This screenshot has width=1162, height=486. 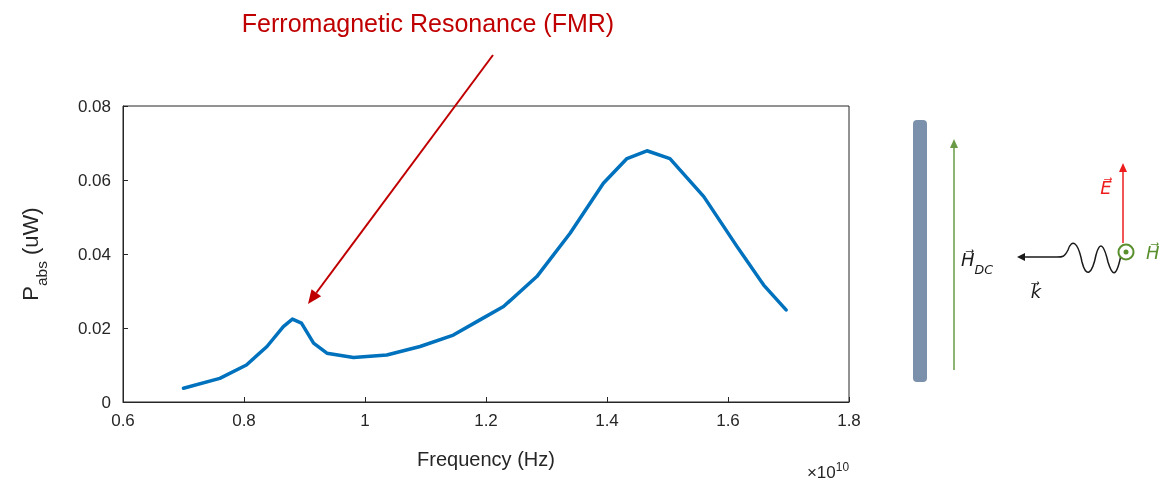 What do you see at coordinates (828, 471) in the screenshot?
I see `text: ×10$^{10}$` at bounding box center [828, 471].